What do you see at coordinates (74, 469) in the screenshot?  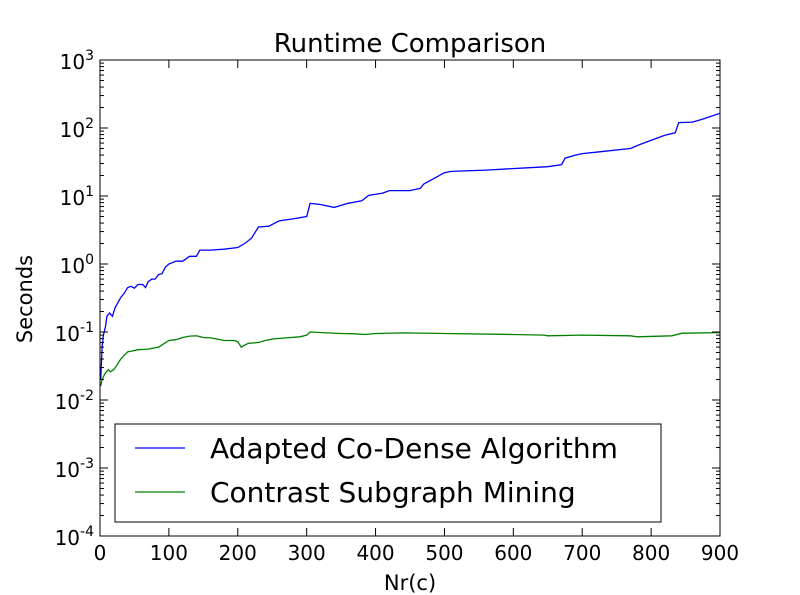 I see `y-tick-label: 10⁻³` at bounding box center [74, 469].